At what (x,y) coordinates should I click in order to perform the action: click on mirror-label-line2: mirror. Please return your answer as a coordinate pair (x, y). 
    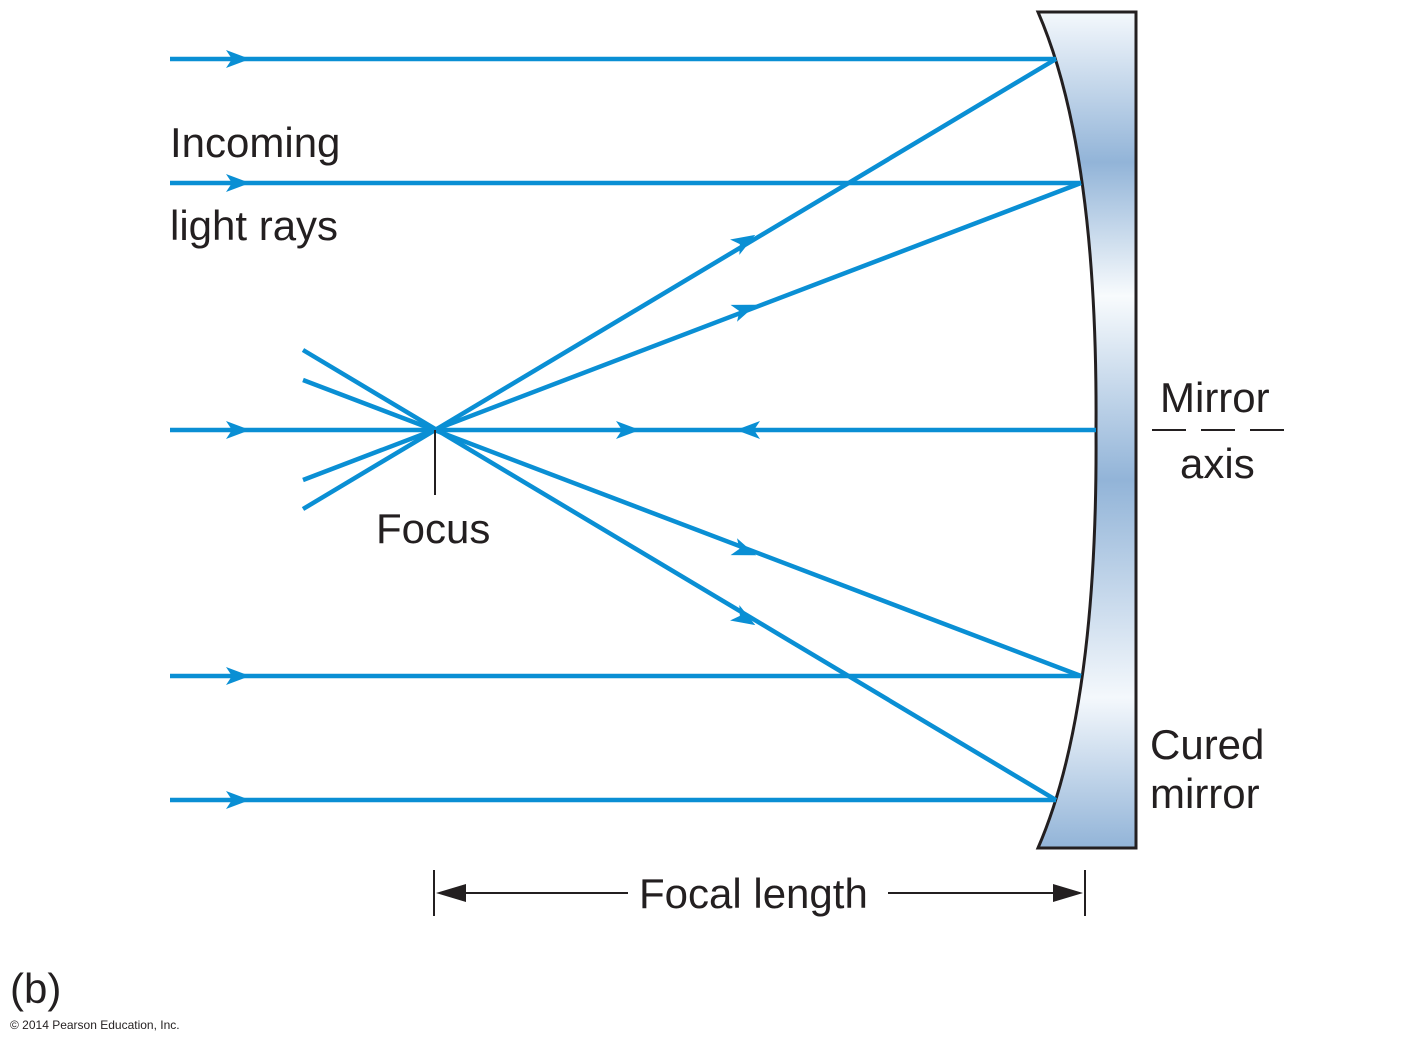
    Looking at the image, I should click on (1205, 793).